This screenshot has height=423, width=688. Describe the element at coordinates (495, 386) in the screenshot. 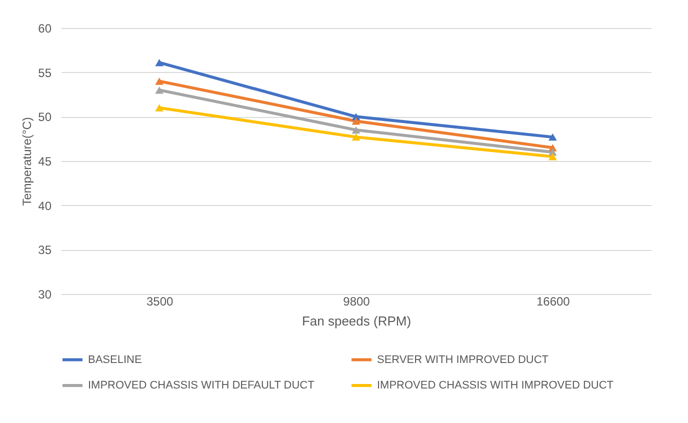

I see `legend-label: IMPROVED CHASSIS WITH IMPROVED DUCT` at that location.